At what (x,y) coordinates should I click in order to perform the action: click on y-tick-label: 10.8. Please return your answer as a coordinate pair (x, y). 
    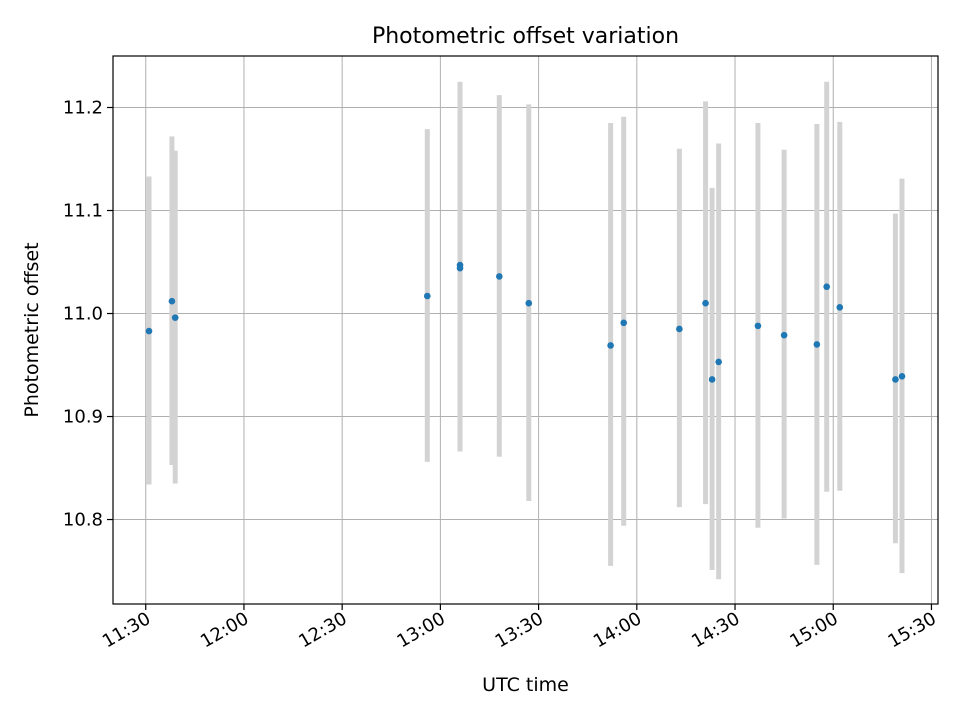
    Looking at the image, I should click on (83, 520).